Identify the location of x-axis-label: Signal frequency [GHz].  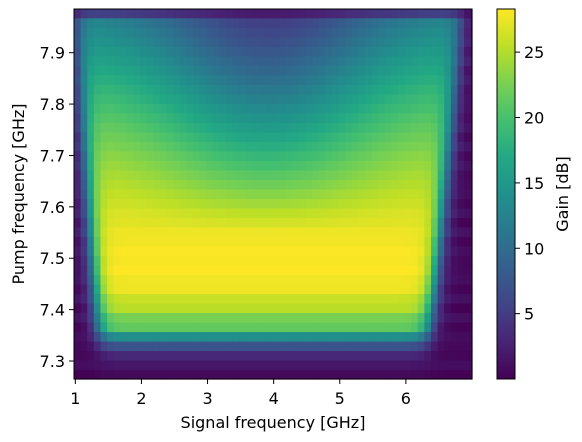
(273, 422).